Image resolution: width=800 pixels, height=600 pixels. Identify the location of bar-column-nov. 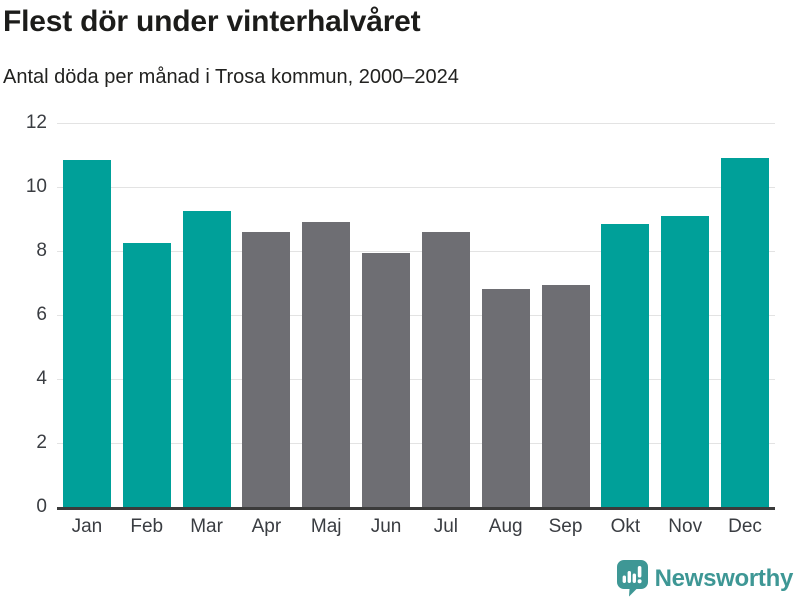
(685, 315).